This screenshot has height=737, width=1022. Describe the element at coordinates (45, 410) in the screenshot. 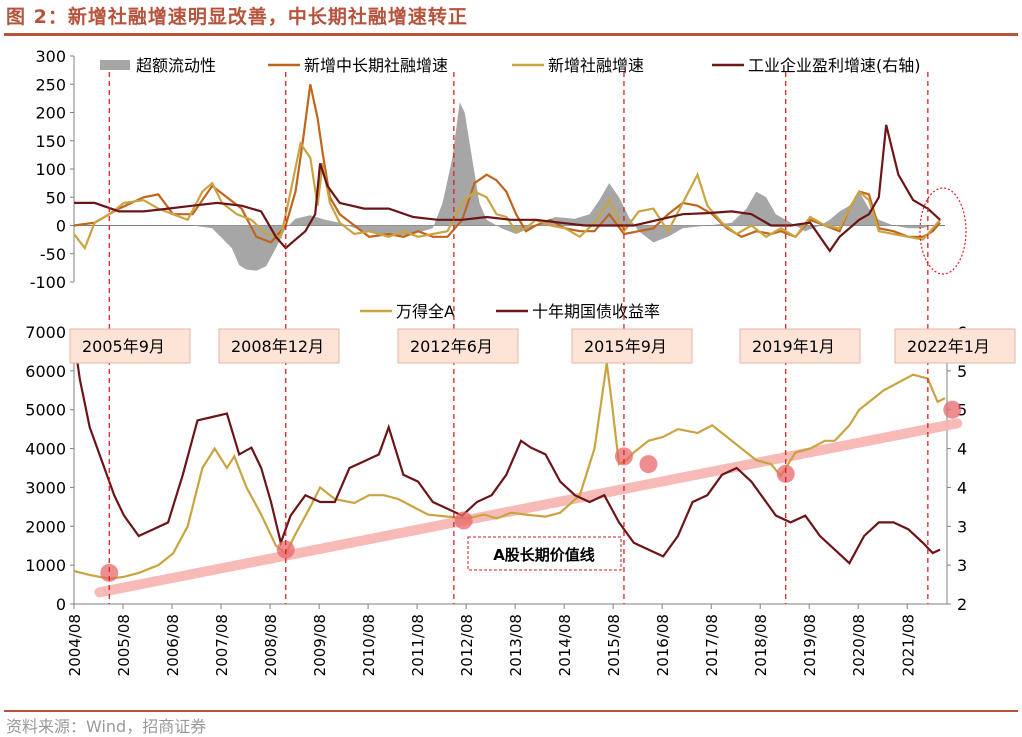

I see `bottom-y-tick-label: 5000` at that location.